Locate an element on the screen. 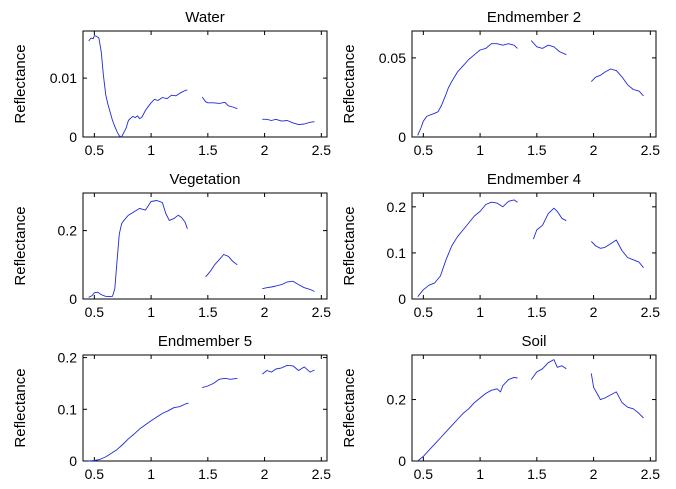 The height and width of the screenshot is (489, 676). subplot-1: Water Reflectance 0.5 1 1.5 2 2.5 0 0.01 is located at coordinates (171, 83).